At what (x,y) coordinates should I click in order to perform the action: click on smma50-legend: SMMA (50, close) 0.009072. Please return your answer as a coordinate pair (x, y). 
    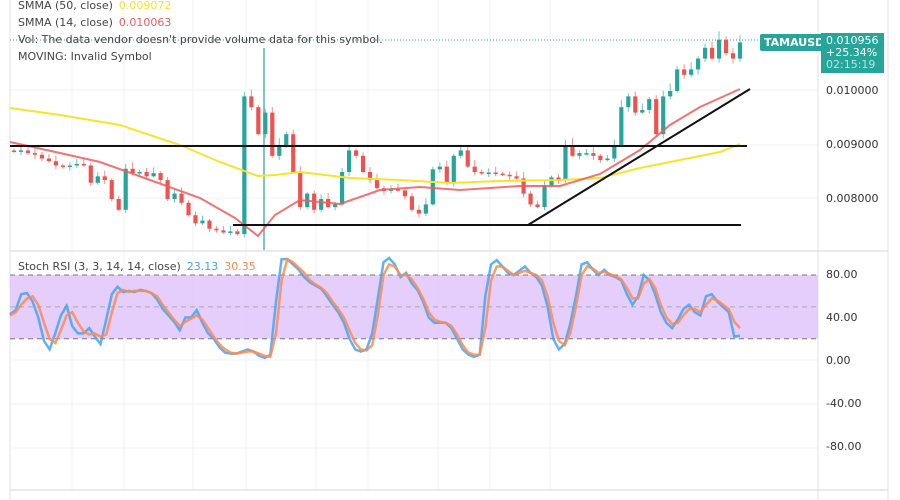
    Looking at the image, I should click on (94, 6).